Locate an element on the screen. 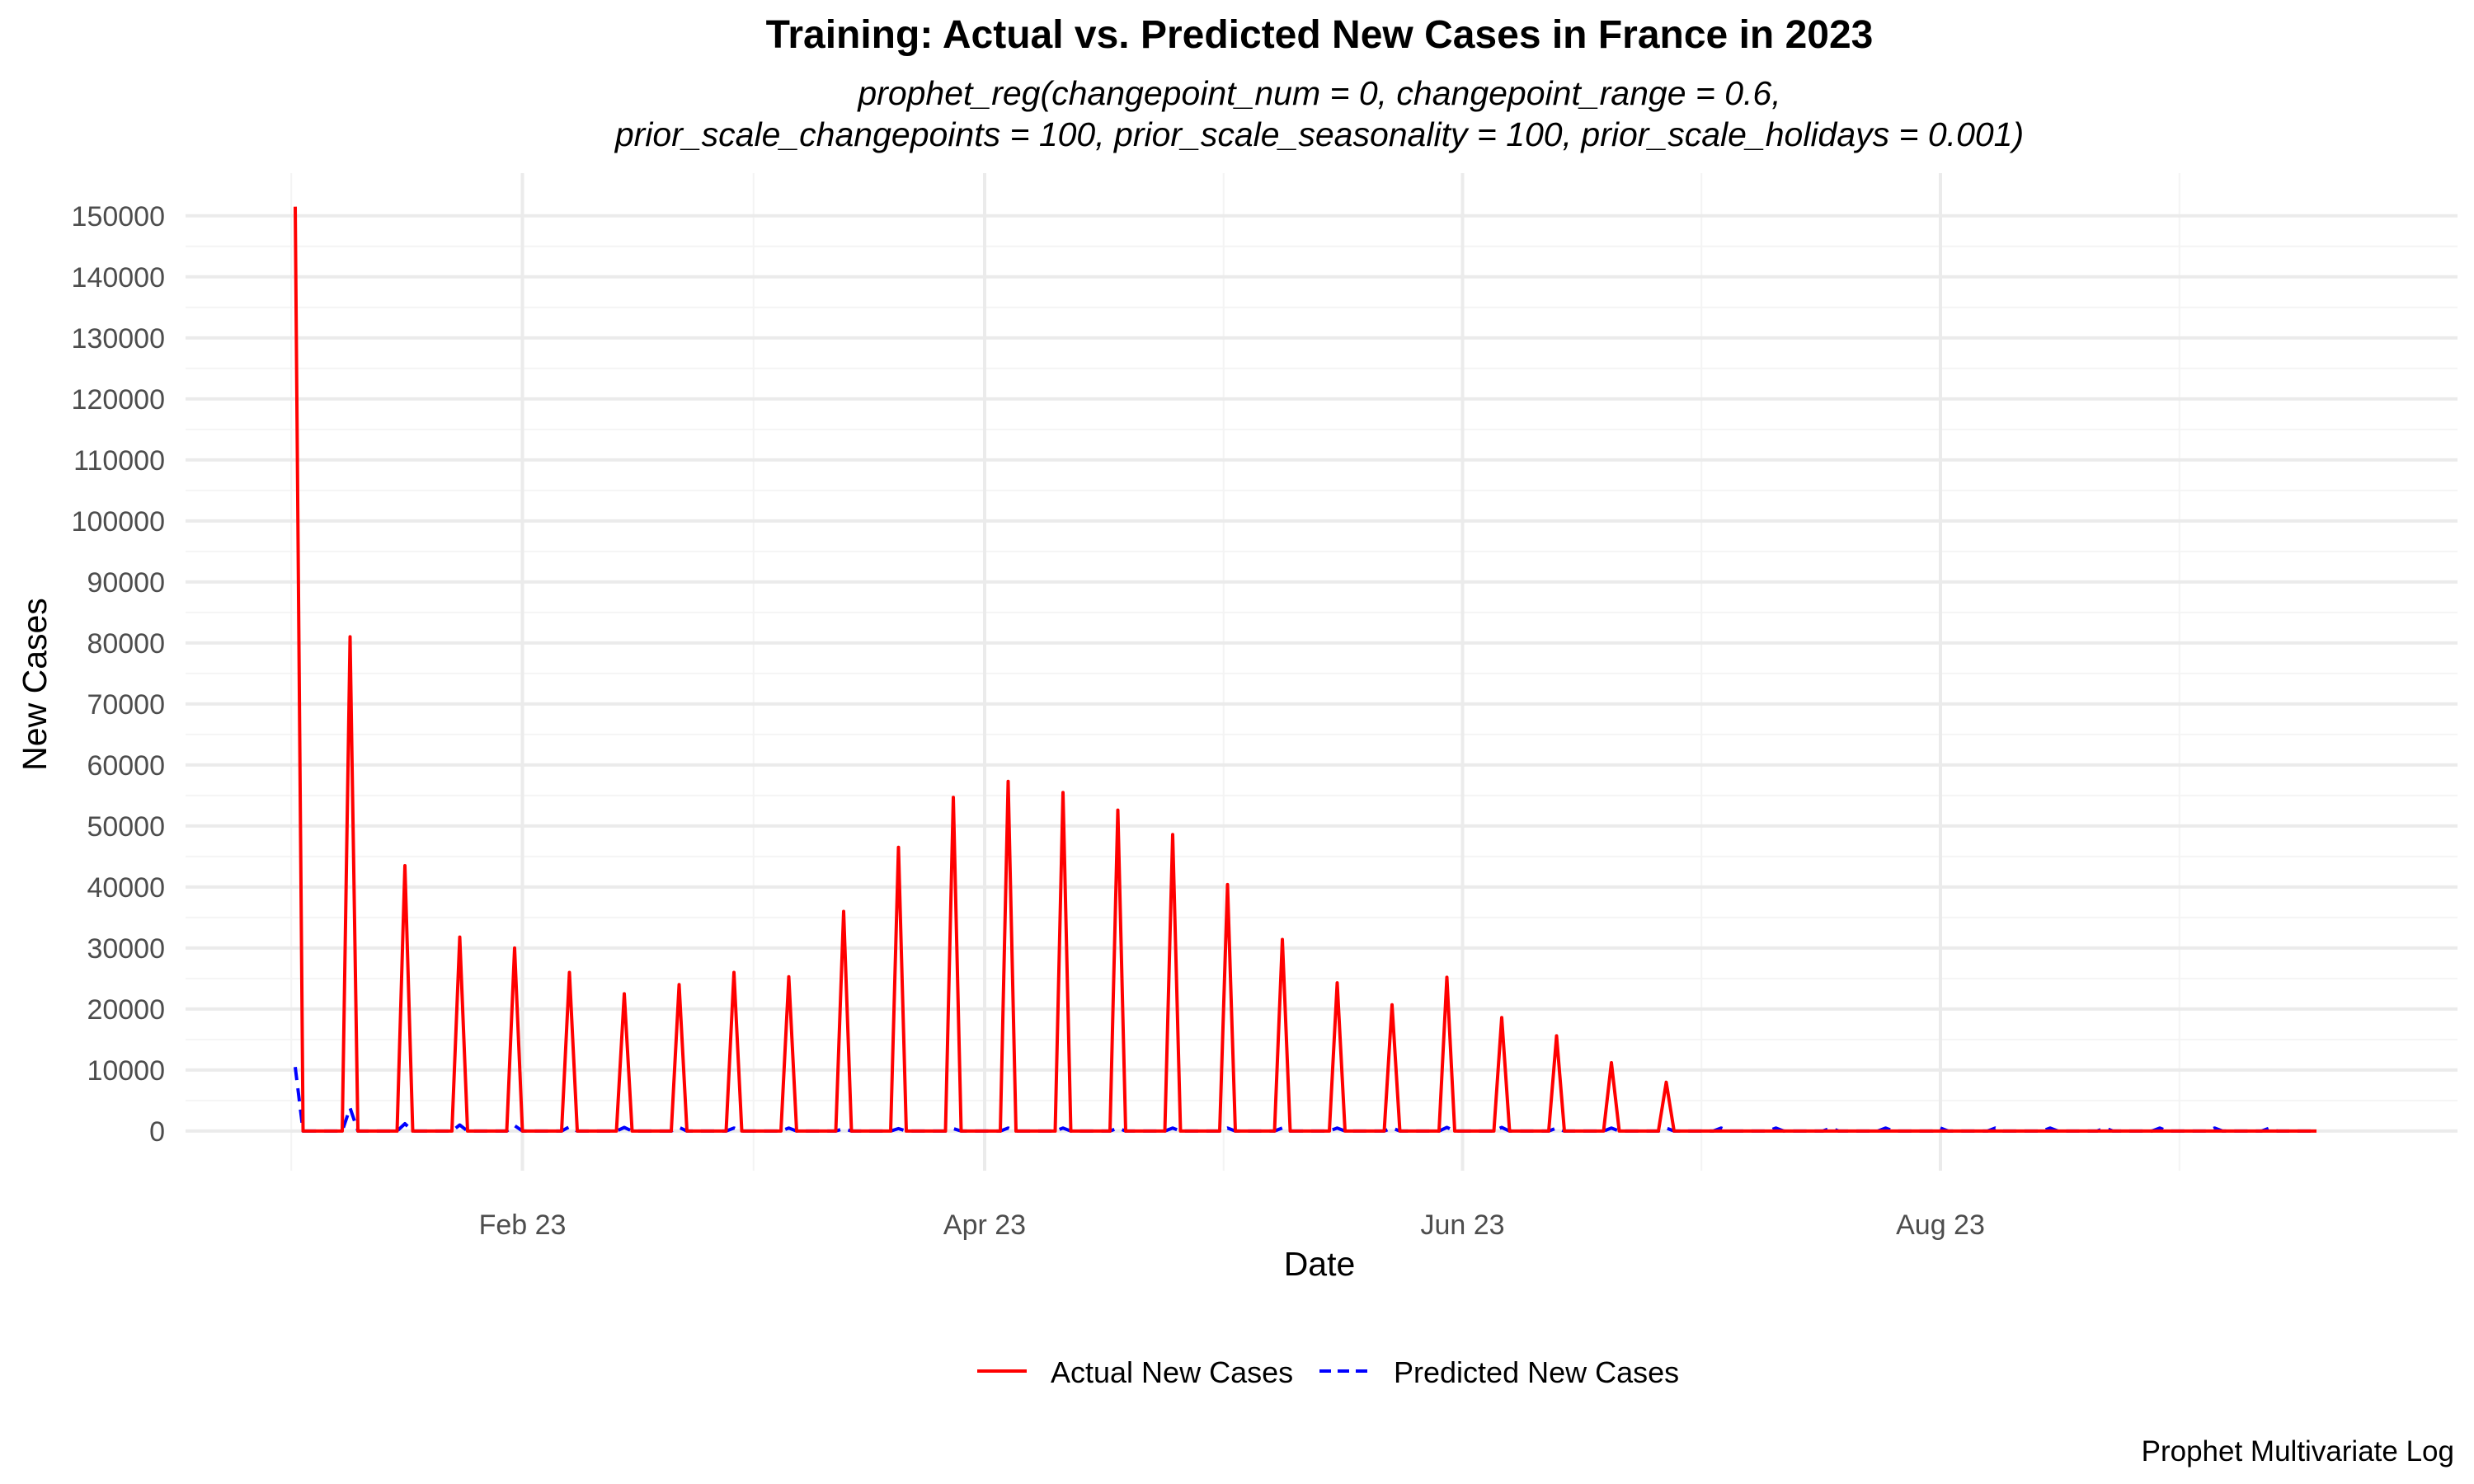 This screenshot has width=2474, height=1484. y-tick-label: 120000 is located at coordinates (118, 400).